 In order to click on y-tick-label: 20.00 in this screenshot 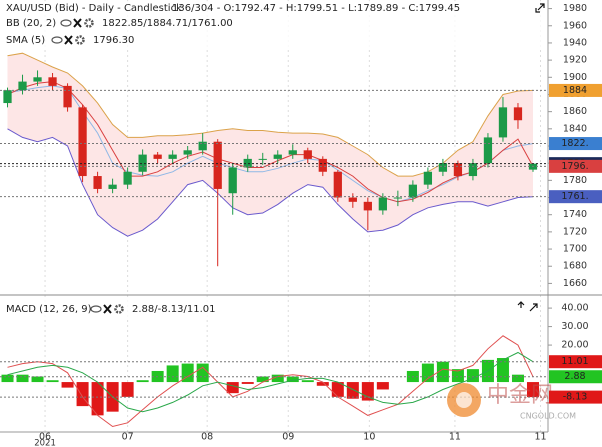, I will do `click(574, 345)`.